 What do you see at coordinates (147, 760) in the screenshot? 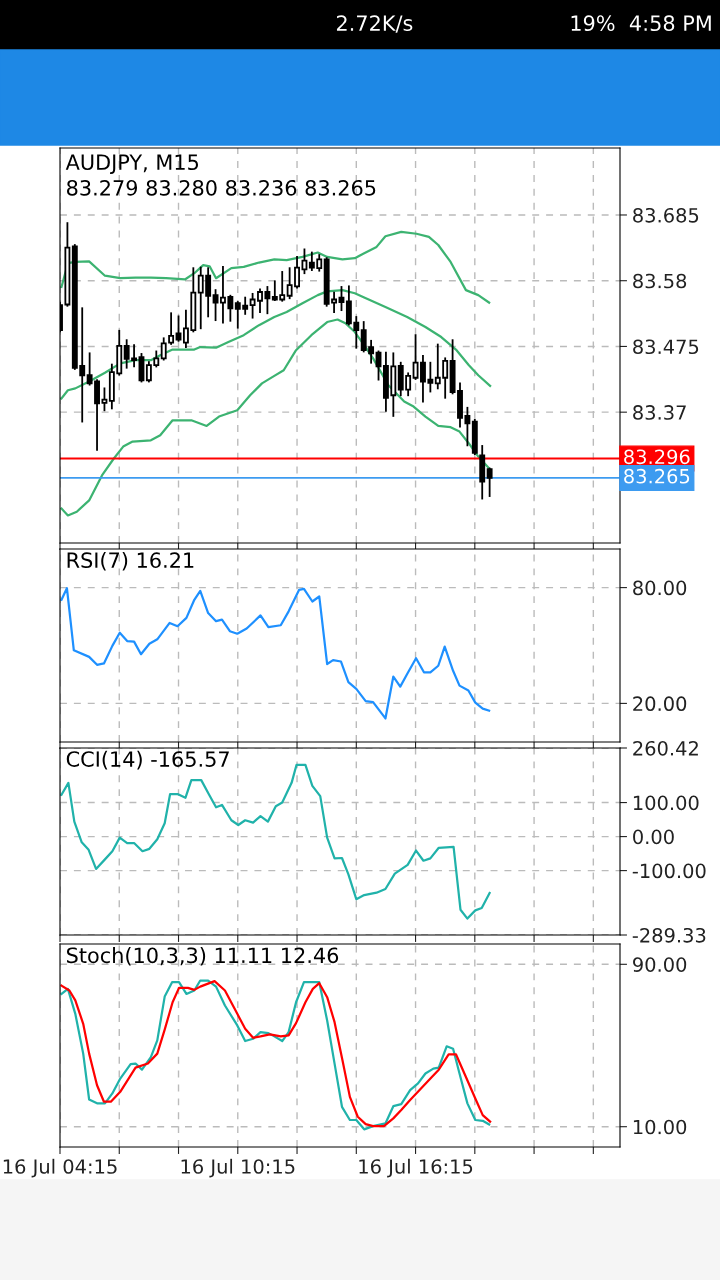
I see `chart-title: CCI(14) -165.57` at bounding box center [147, 760].